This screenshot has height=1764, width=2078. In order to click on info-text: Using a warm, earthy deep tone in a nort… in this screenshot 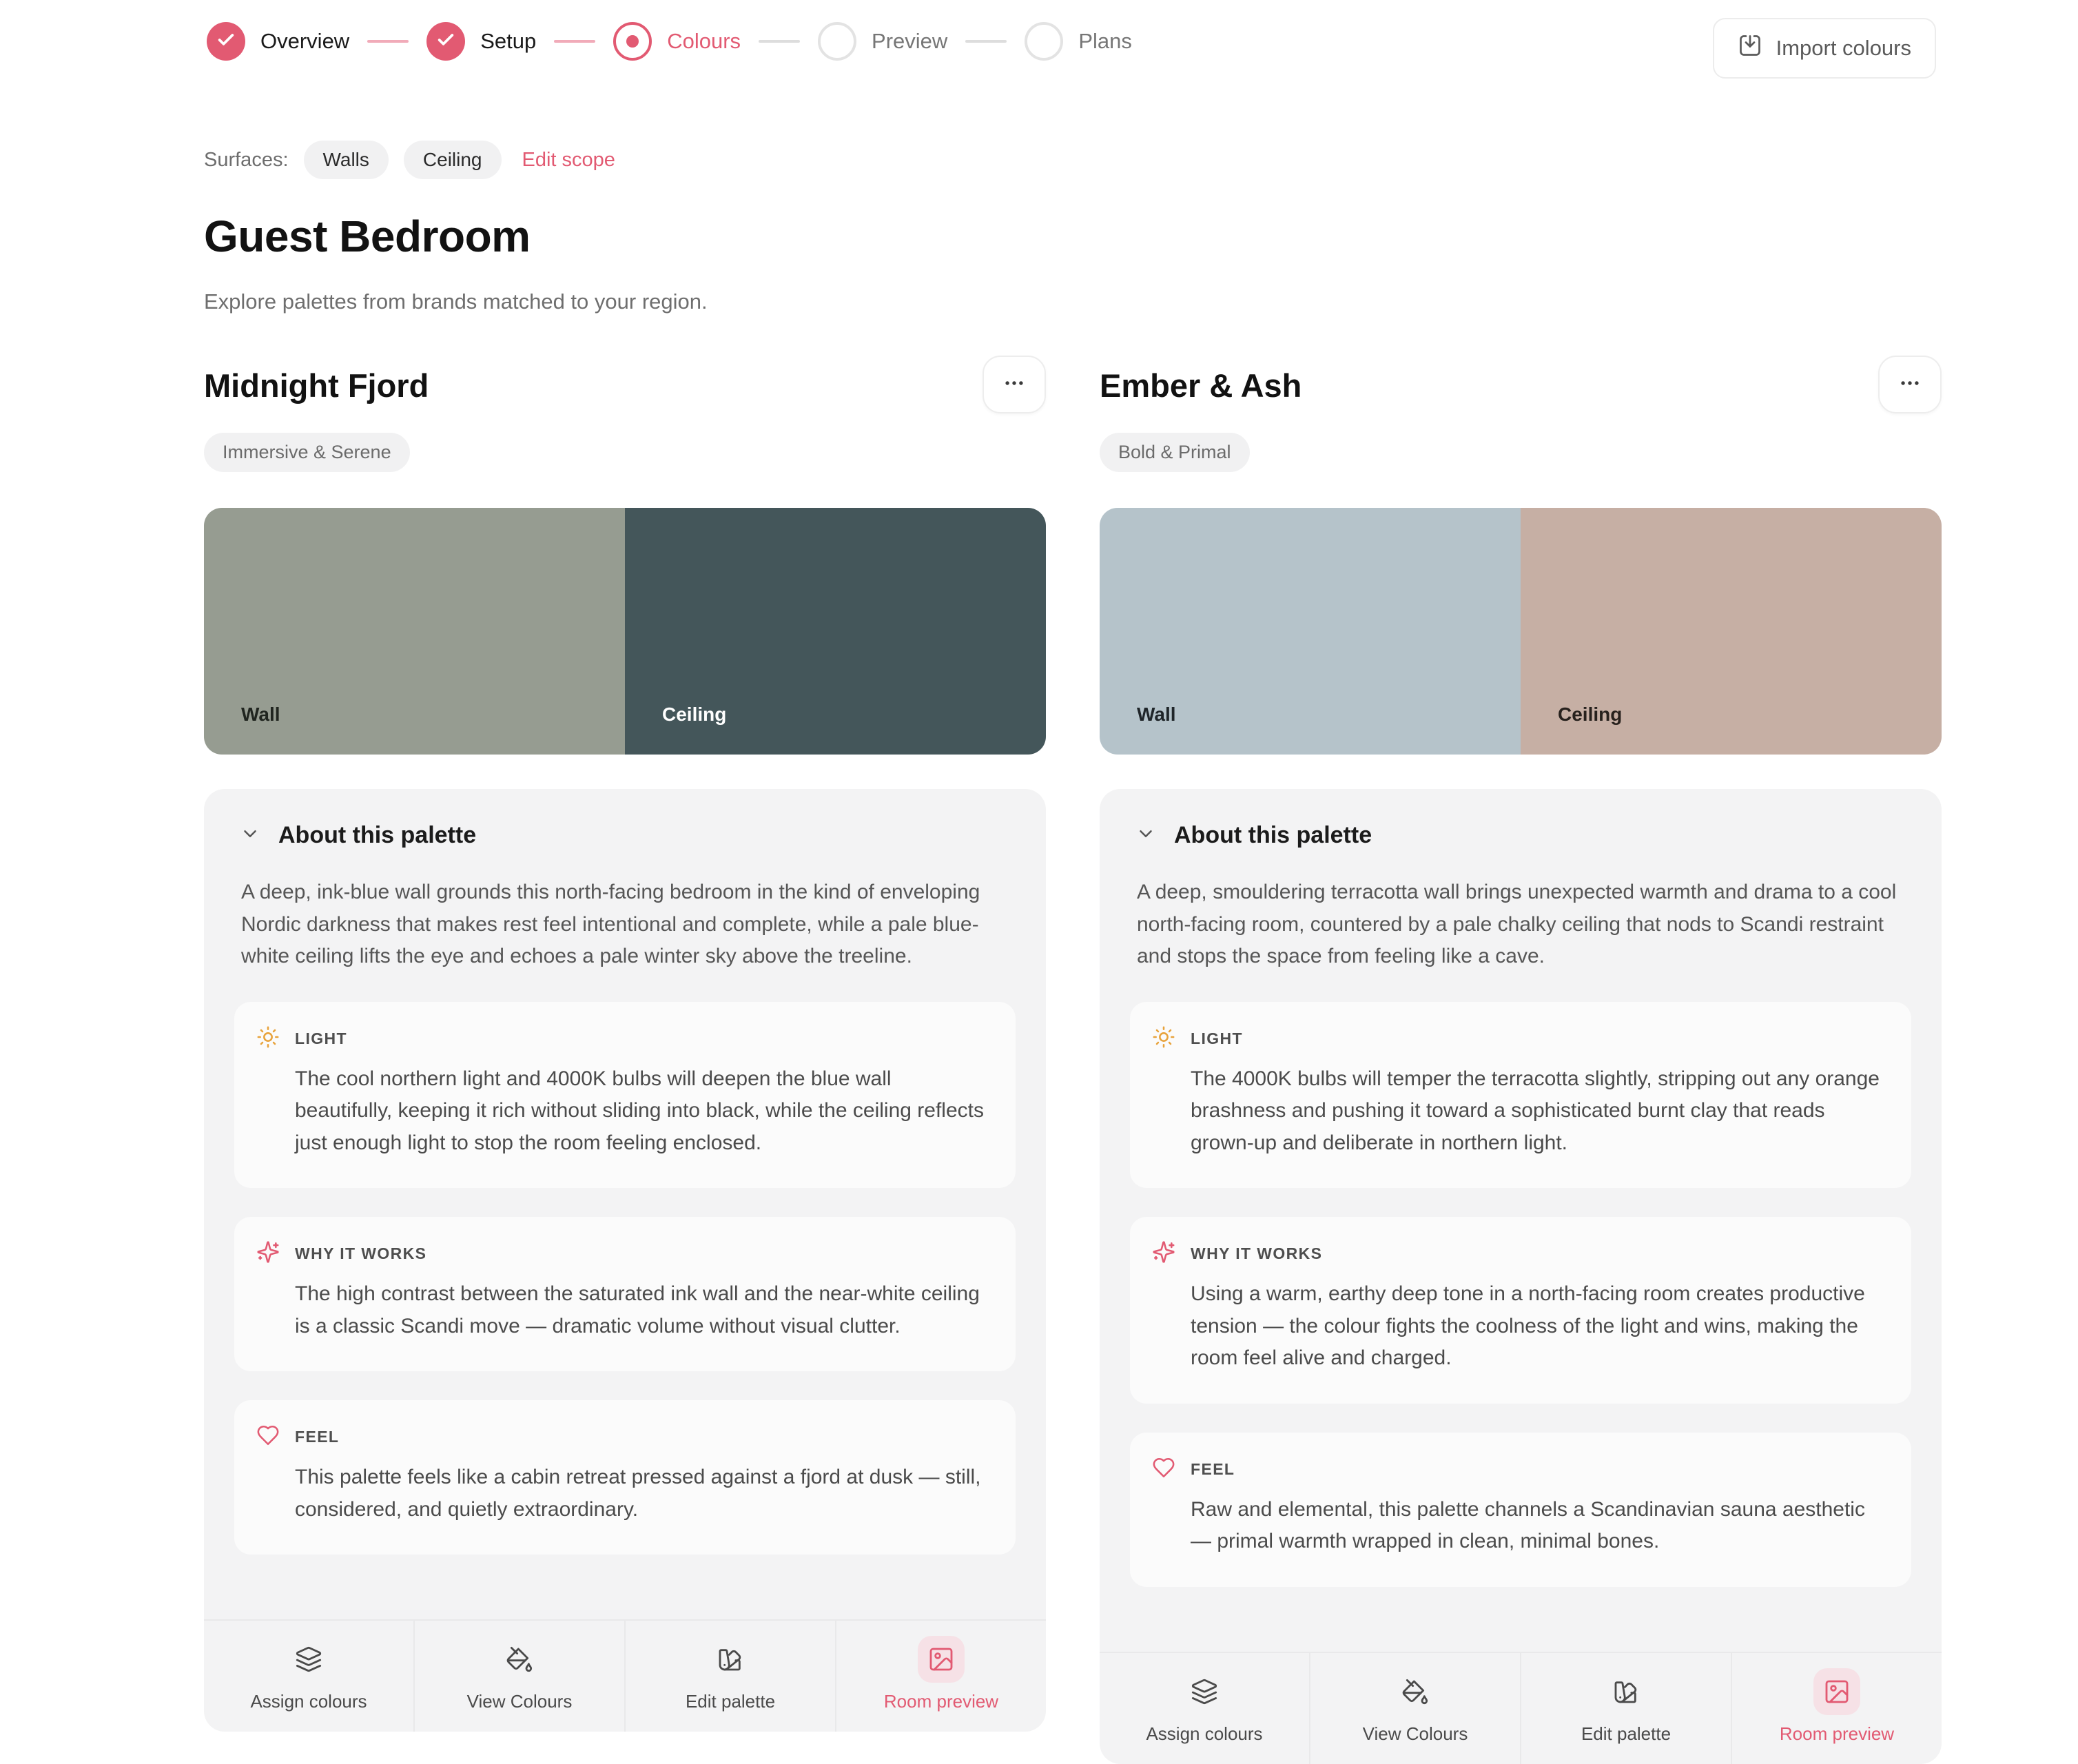, I will do `click(1528, 1325)`.